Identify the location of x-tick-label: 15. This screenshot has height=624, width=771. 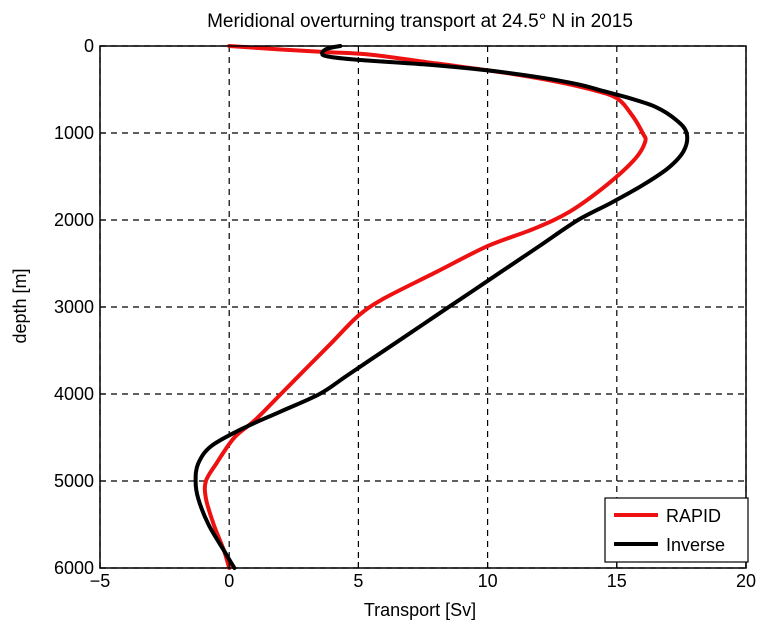
(617, 581).